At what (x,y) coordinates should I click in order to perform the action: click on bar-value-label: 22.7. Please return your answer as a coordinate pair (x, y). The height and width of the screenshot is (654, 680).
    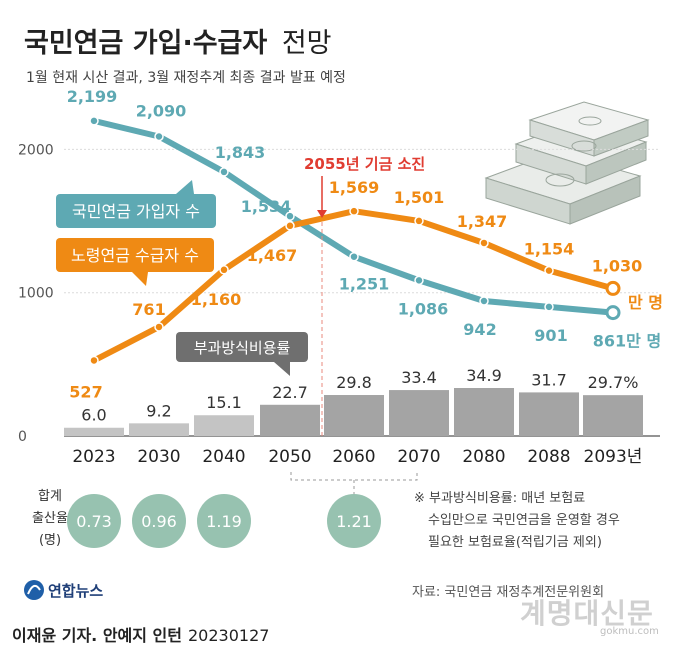
    Looking at the image, I should click on (290, 392).